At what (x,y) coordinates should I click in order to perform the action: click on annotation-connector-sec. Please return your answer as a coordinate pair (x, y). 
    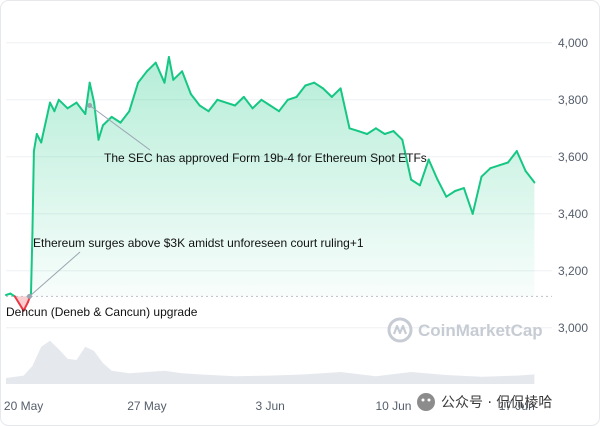
    Looking at the image, I should click on (120, 128).